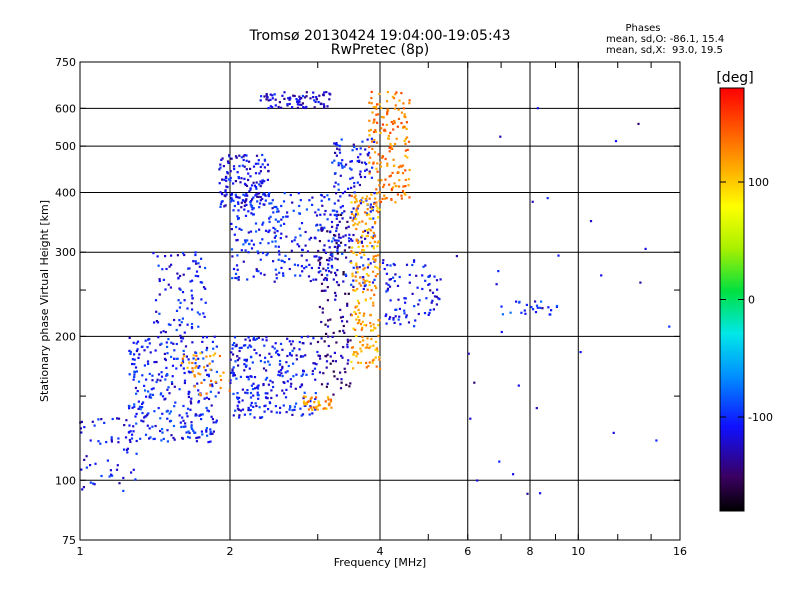  Describe the element at coordinates (664, 50) in the screenshot. I see `legend-line-x: mean, sd,X: 93.0, 19.5` at that location.